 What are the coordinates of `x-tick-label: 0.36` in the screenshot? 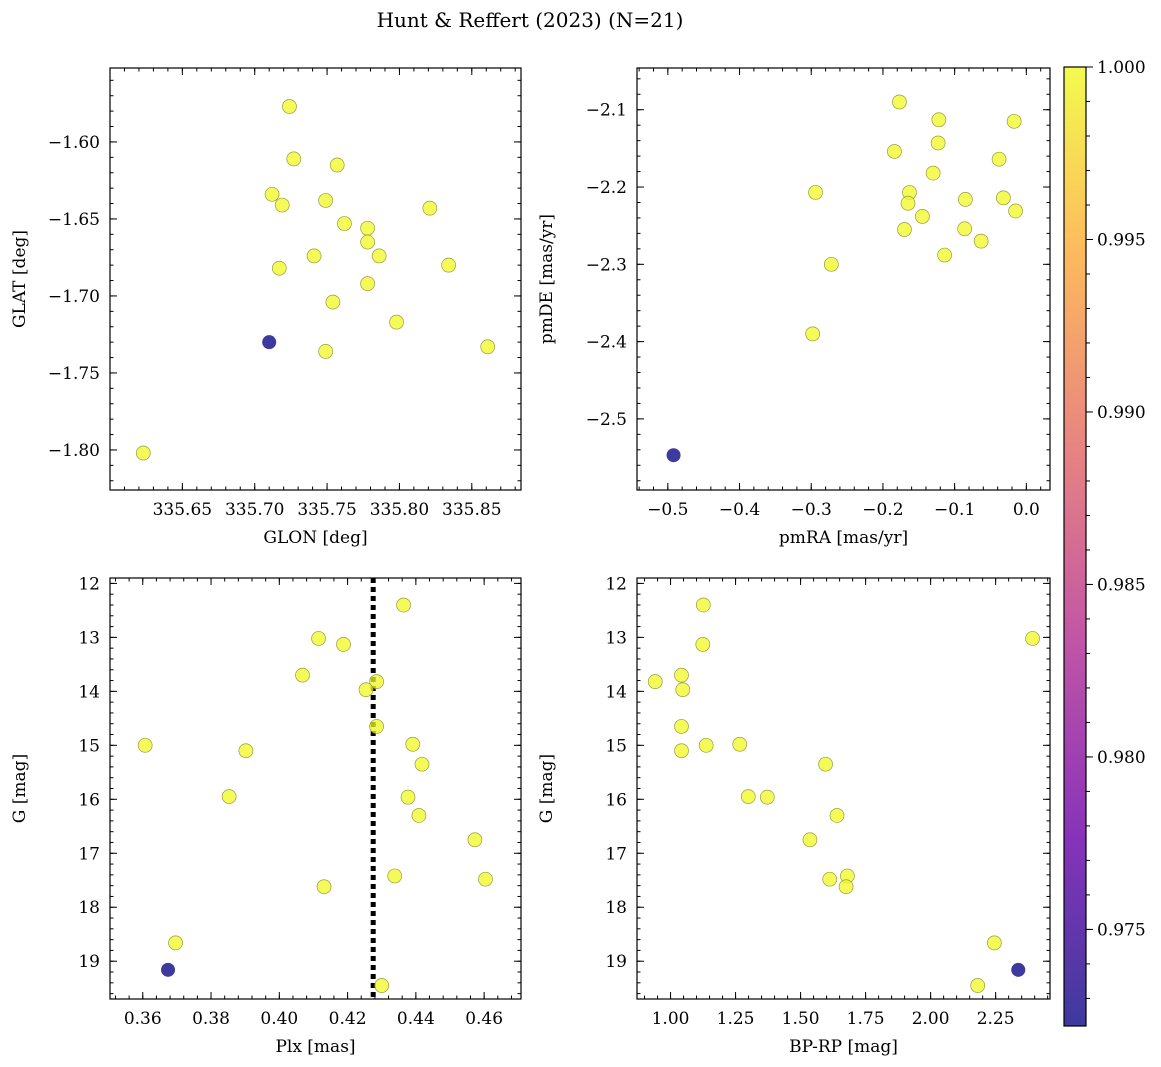 It's located at (143, 1019).